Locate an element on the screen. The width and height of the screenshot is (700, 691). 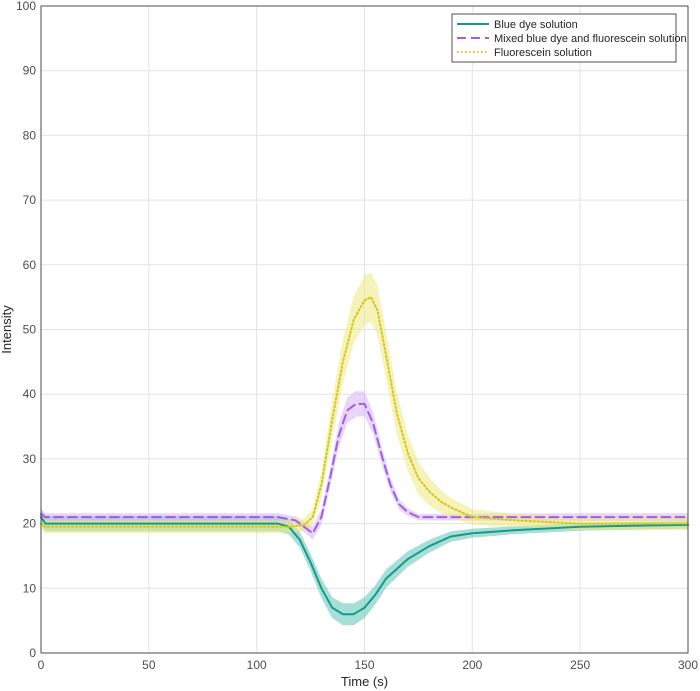
y-tick-label: 90 is located at coordinates (30, 71).